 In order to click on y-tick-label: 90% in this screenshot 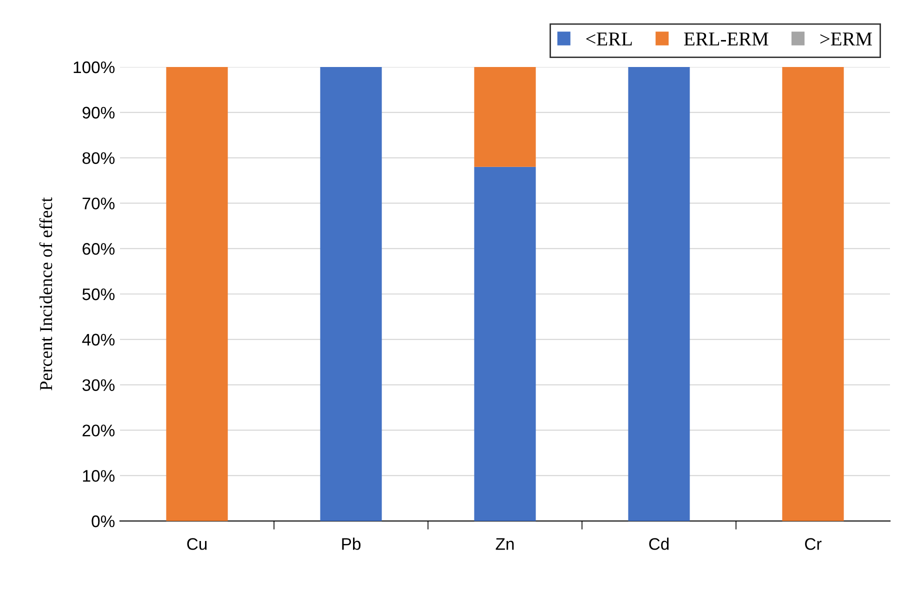, I will do `click(98, 112)`.